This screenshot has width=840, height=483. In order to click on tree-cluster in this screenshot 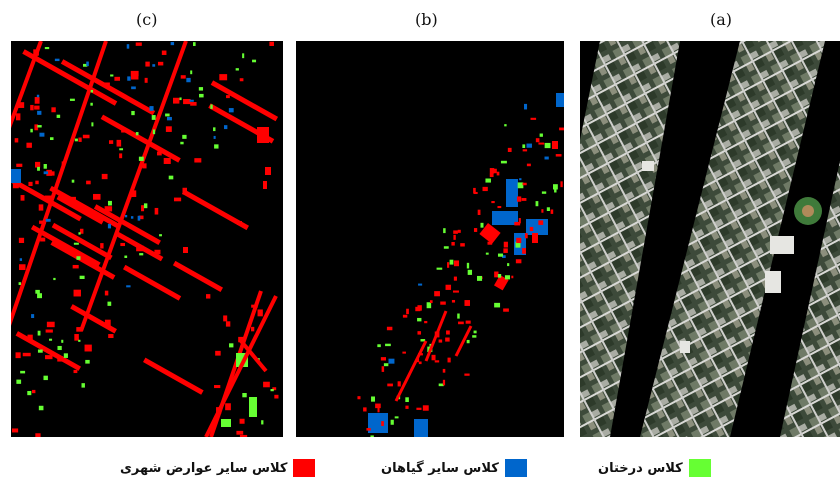, I will do `click(253, 407)`.